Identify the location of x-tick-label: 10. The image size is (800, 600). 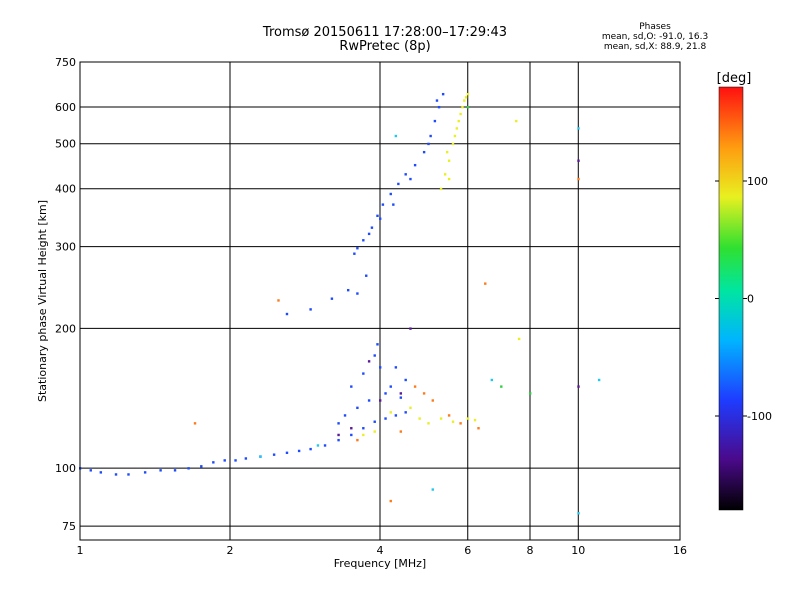
(578, 550).